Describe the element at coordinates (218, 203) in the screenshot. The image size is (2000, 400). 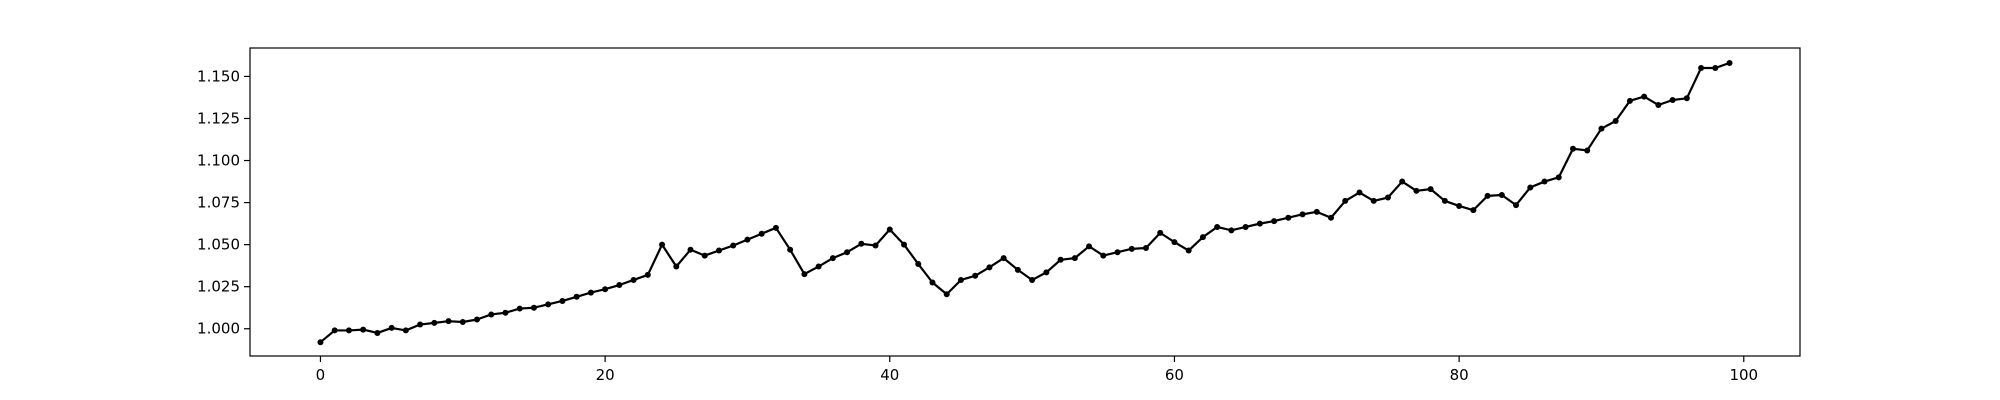
I see `y-tick-label: 1.075` at that location.